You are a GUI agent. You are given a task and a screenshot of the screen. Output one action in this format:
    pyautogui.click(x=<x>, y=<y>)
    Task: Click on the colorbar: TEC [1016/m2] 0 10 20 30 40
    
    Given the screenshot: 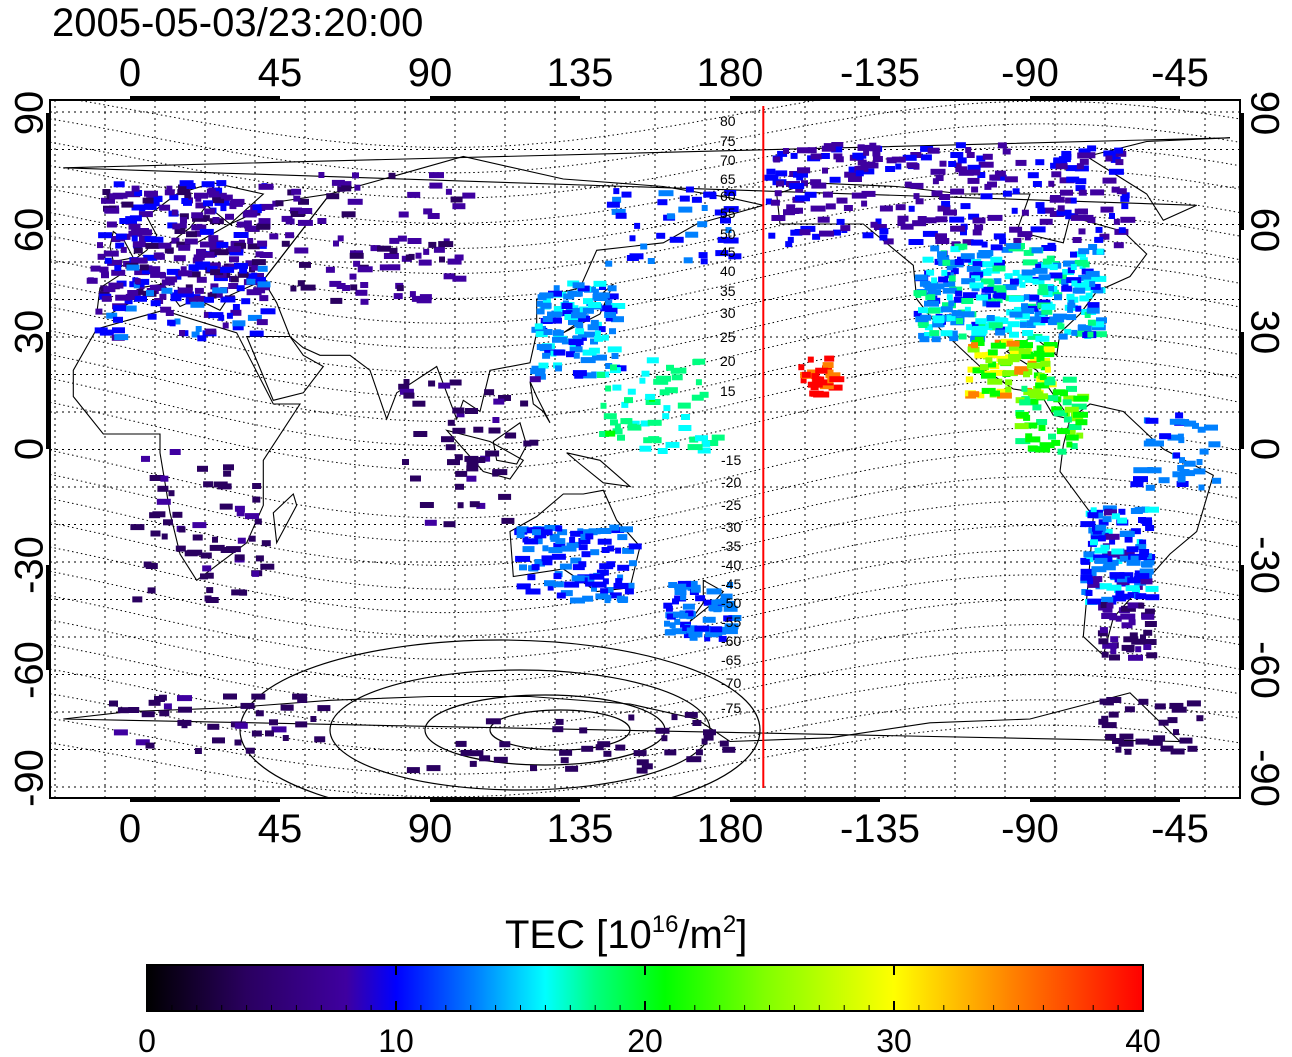 What is the action you would take?
    pyautogui.click(x=649, y=984)
    